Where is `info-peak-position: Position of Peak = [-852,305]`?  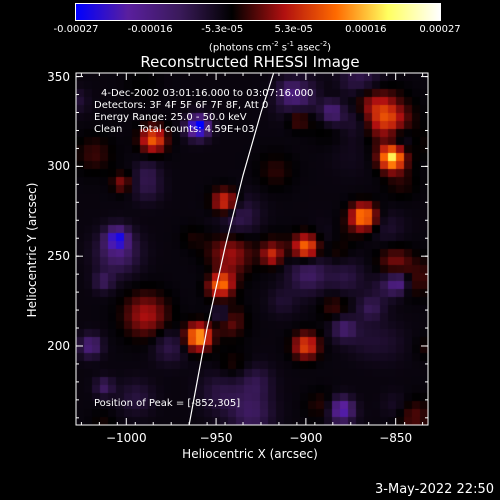
info-peak-position: Position of Peak = [-852,305] is located at coordinates (167, 403).